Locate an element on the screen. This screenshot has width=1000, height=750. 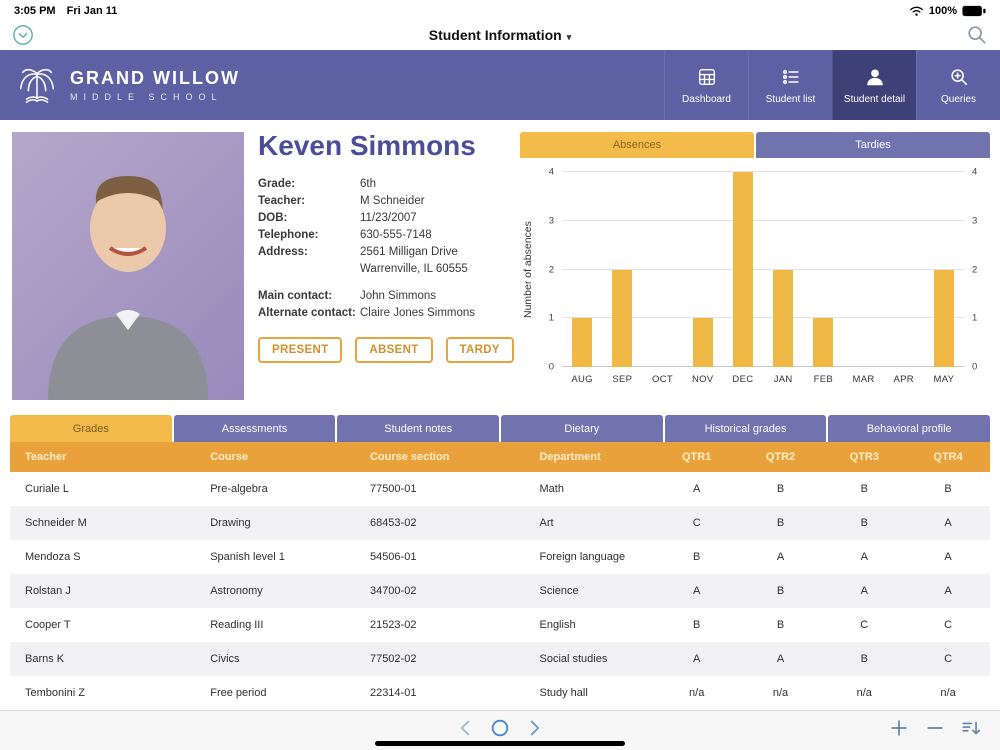
column-header-qtr2: QTR2 is located at coordinates (780, 457).